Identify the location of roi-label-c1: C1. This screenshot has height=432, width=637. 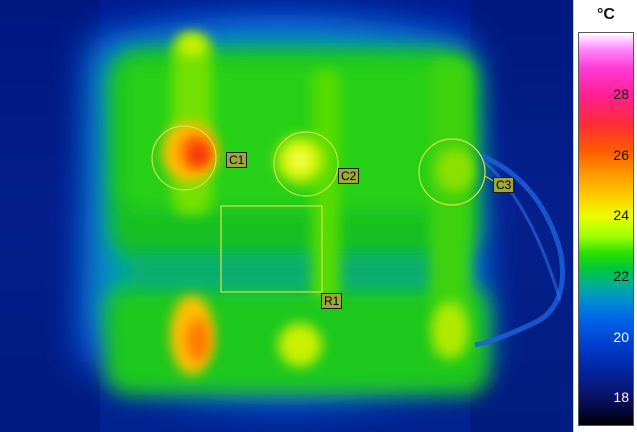
(237, 160).